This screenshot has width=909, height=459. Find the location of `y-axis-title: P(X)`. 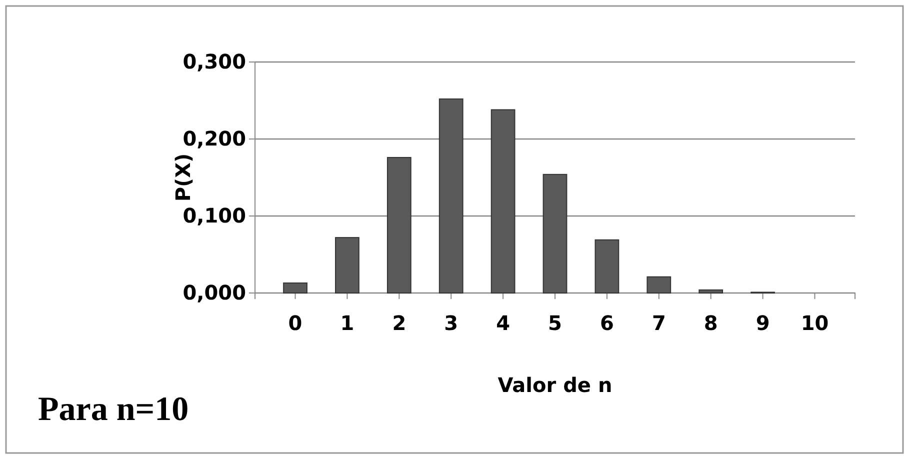

y-axis-title: P(X) is located at coordinates (183, 177).